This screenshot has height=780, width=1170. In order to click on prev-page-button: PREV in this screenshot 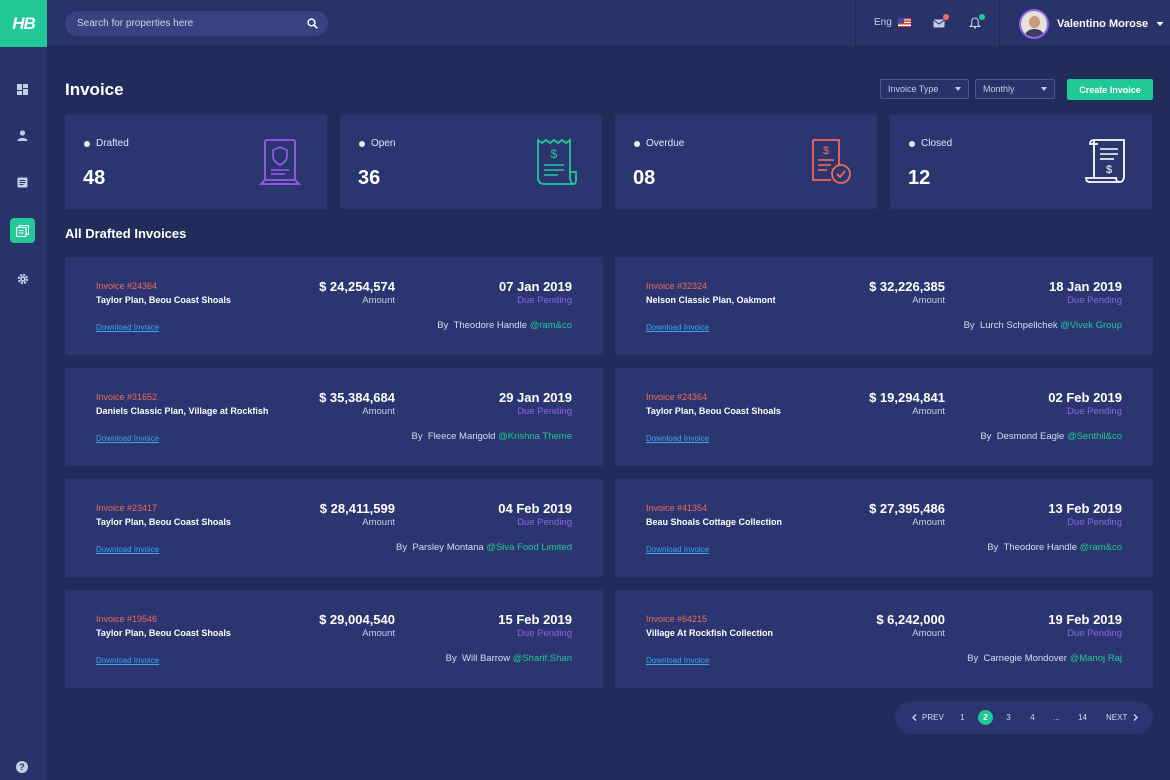, I will do `click(928, 717)`.